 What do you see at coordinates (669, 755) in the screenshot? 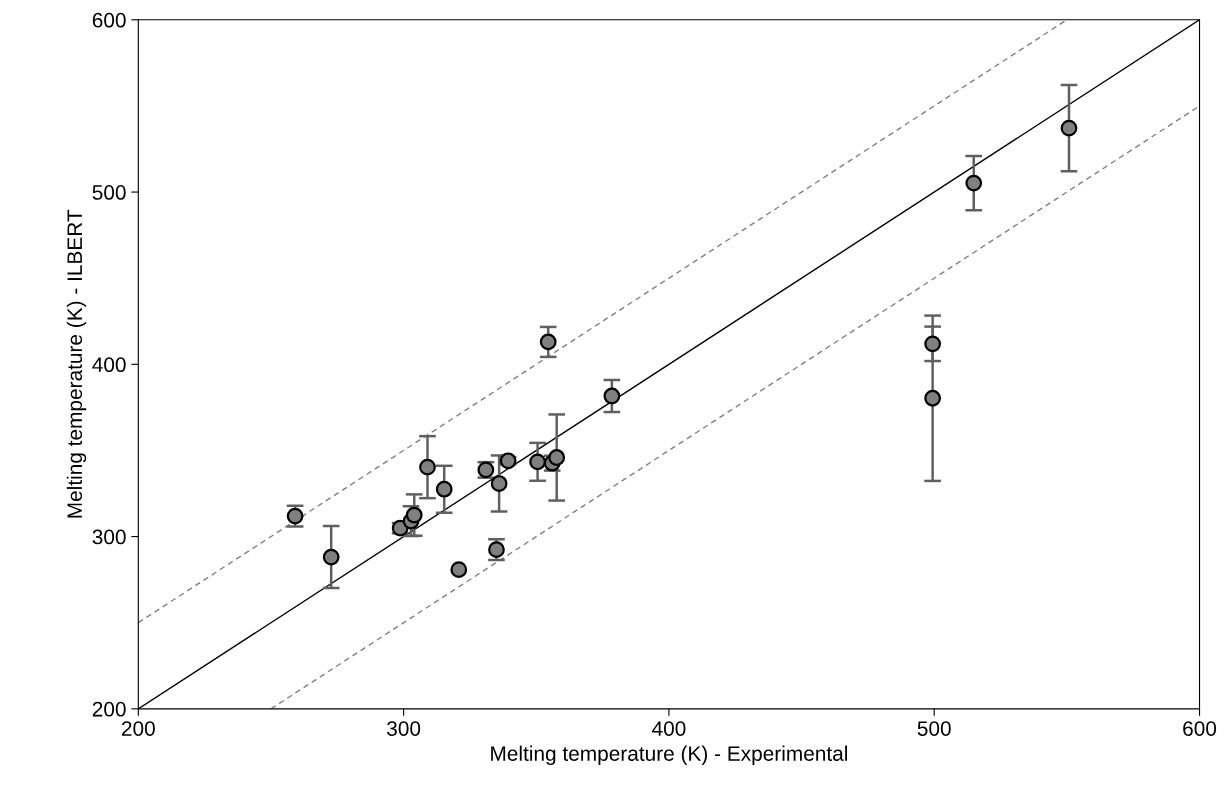
I see `x-axis-title: Melting temperature (K) - Experimental` at bounding box center [669, 755].